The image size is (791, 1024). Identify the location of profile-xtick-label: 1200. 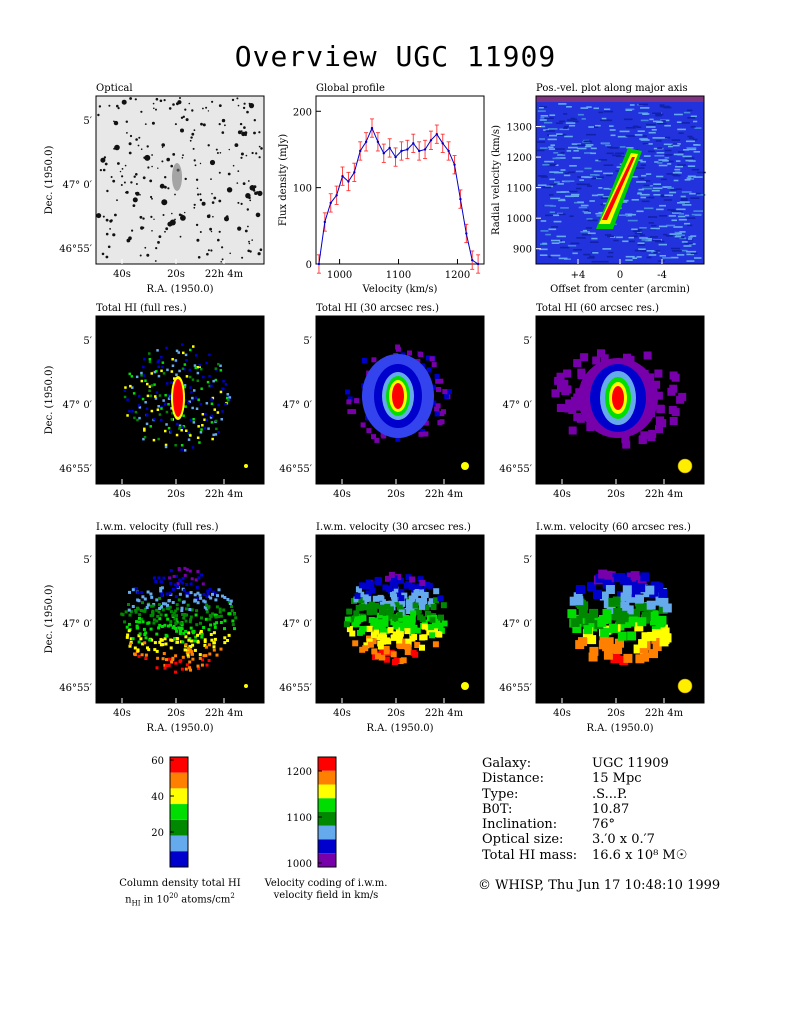
(457, 275).